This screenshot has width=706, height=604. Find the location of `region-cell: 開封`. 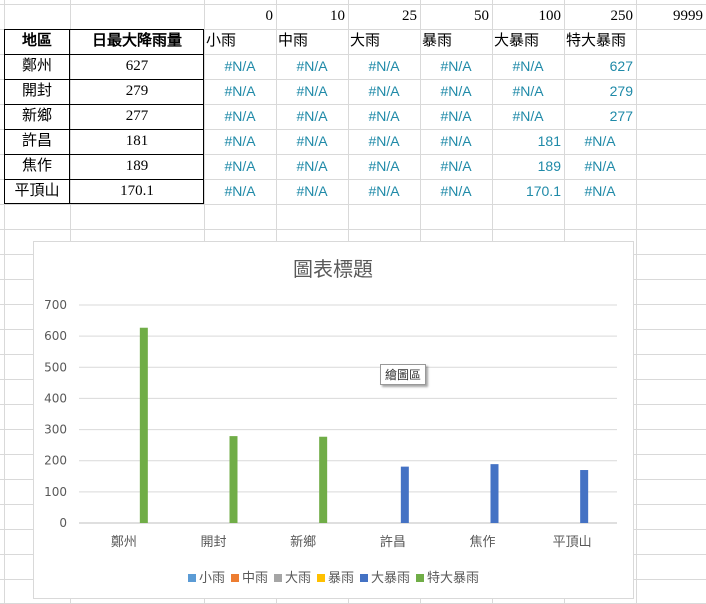

region-cell: 開封 is located at coordinates (36, 91).